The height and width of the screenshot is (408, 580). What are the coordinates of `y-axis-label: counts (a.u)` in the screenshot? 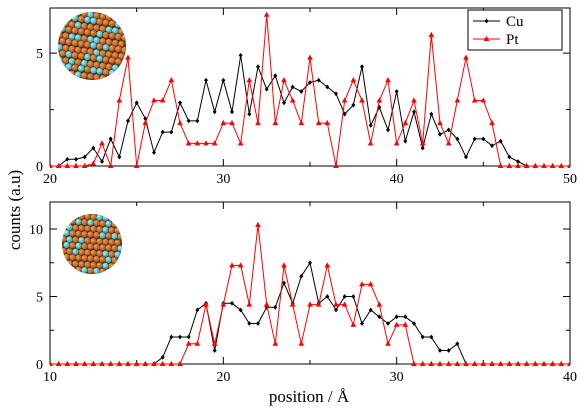 It's located at (14, 210).